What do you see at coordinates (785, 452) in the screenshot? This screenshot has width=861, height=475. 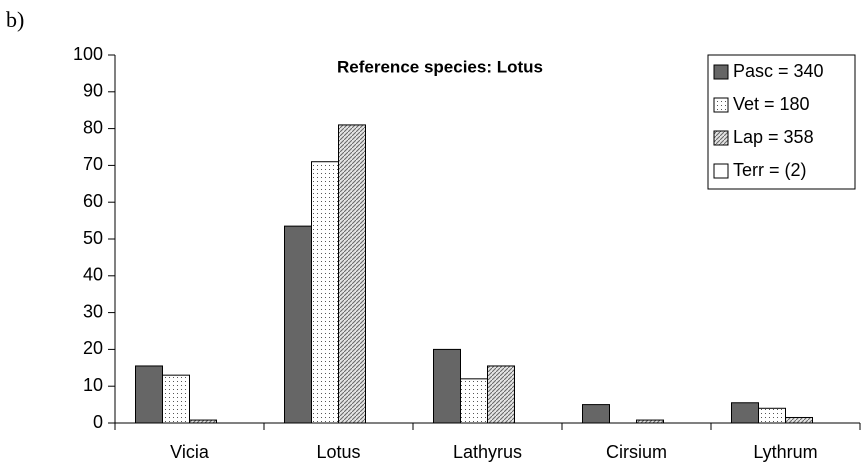 I see `x-tick-label: Lythrum` at bounding box center [785, 452].